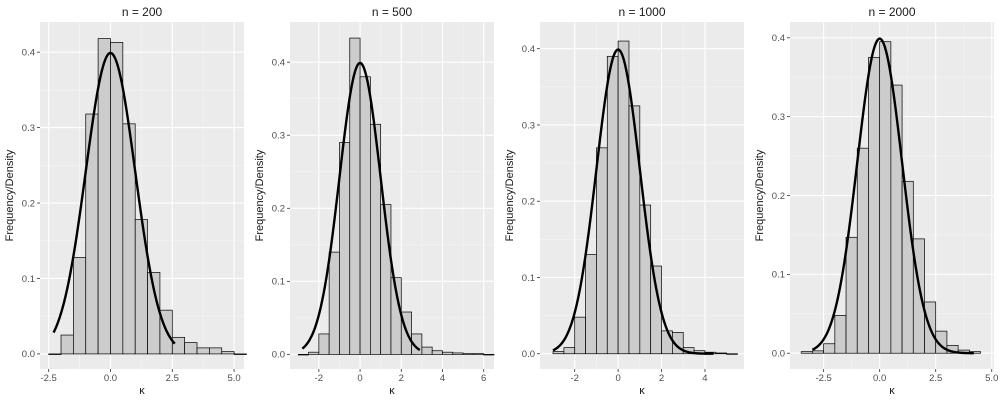 This screenshot has width=1000, height=400. I want to click on x-axis-ticks: -2 0 2 4 6, so click(400, 376).